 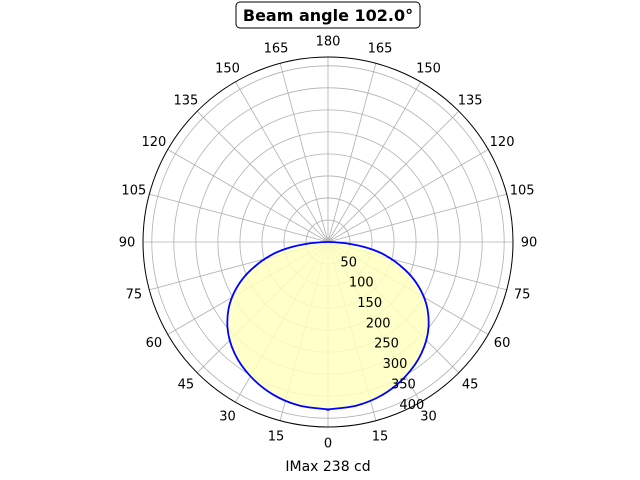 I want to click on chart-title: Beam angle 102.0°, so click(x=328, y=15).